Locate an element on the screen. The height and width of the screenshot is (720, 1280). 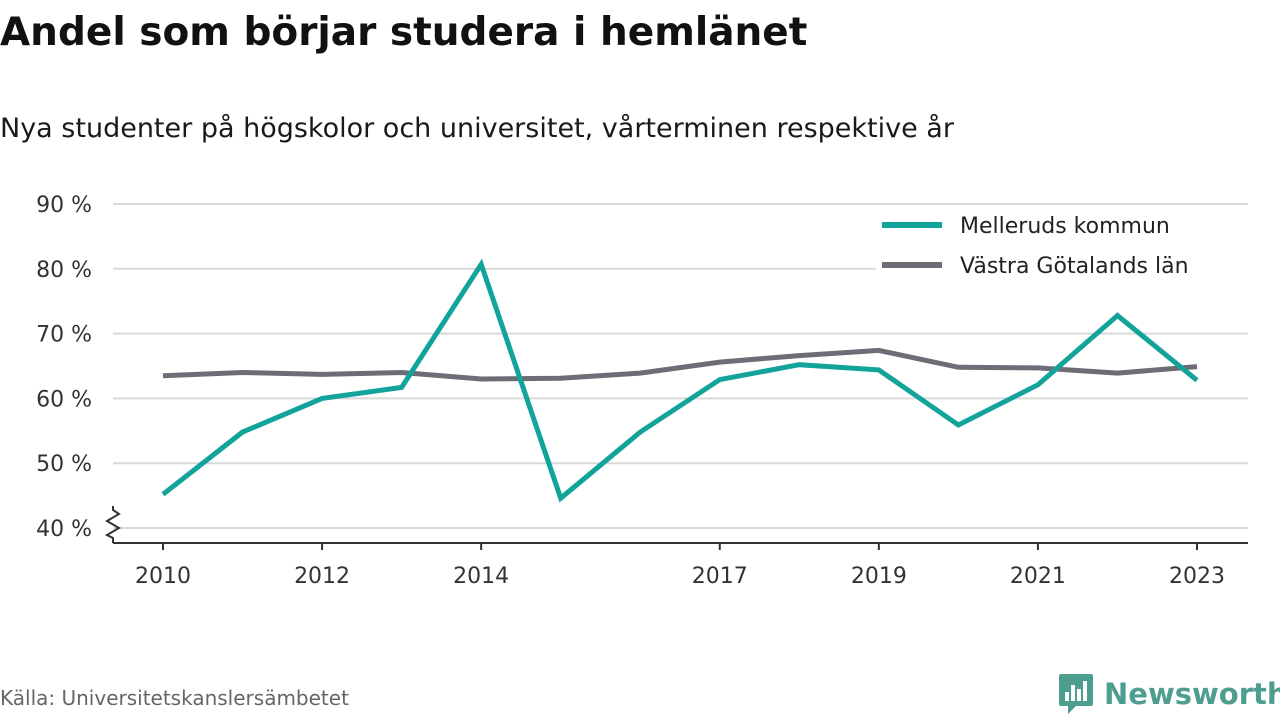
bar-chart-speech-bubble-icon is located at coordinates (1076, 694).